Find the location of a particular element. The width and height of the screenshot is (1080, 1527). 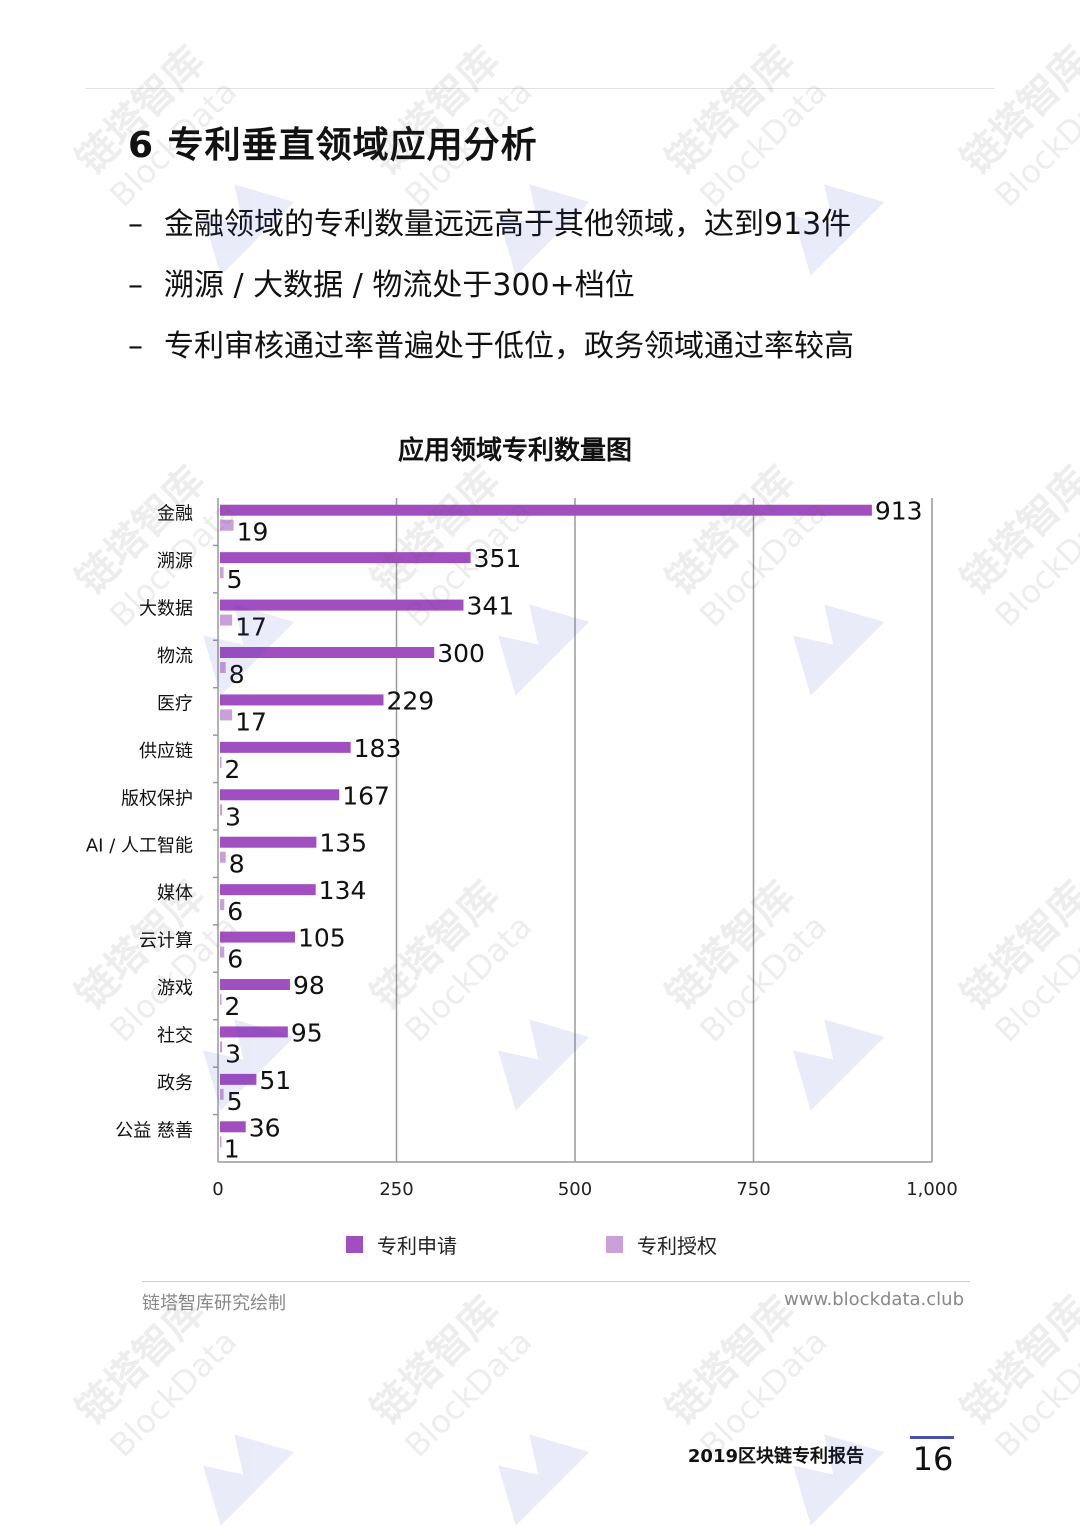

data-label-applications: 300 is located at coordinates (461, 653).